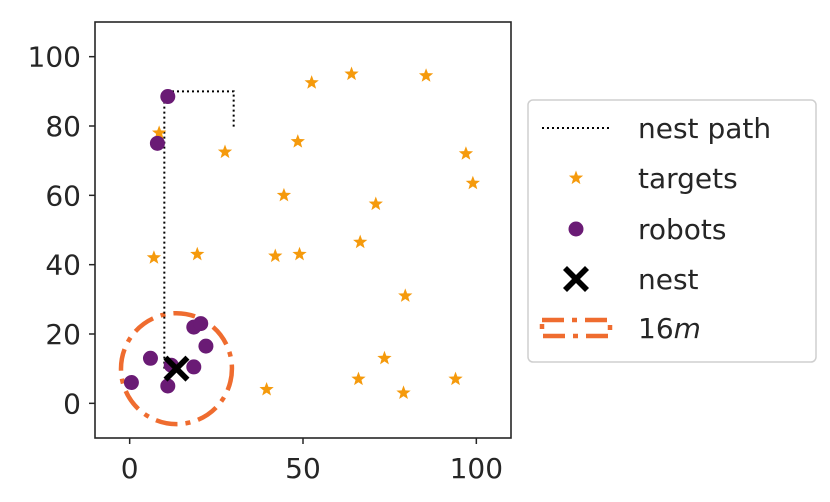  What do you see at coordinates (576, 177) in the screenshot?
I see `legend-handle-targets` at bounding box center [576, 177].